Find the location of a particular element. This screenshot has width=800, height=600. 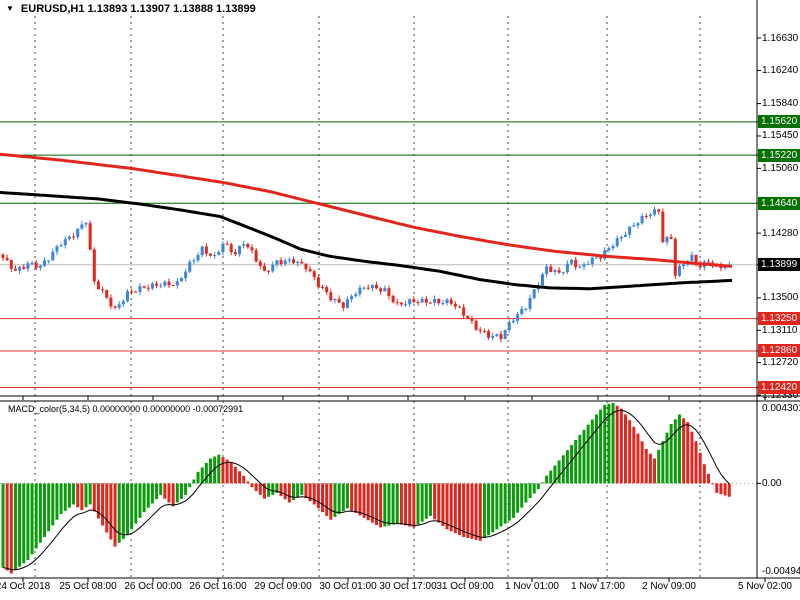

time-axis-label: 24 Oct 2018 is located at coordinates (25, 586).